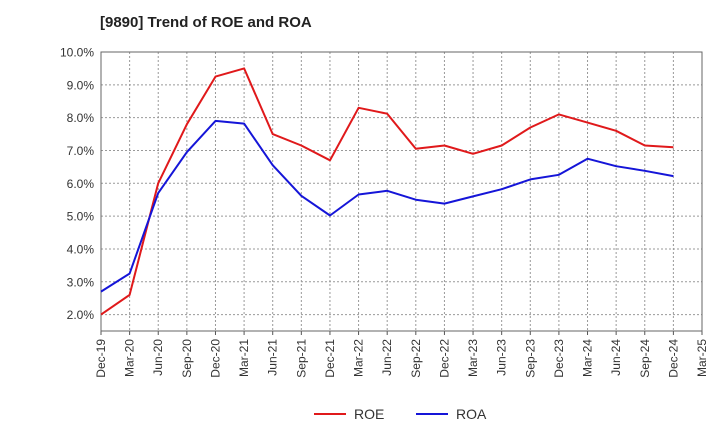 Image resolution: width=720 pixels, height=445 pixels. What do you see at coordinates (359, 358) in the screenshot?
I see `x-tick-label: Mar-22` at bounding box center [359, 358].